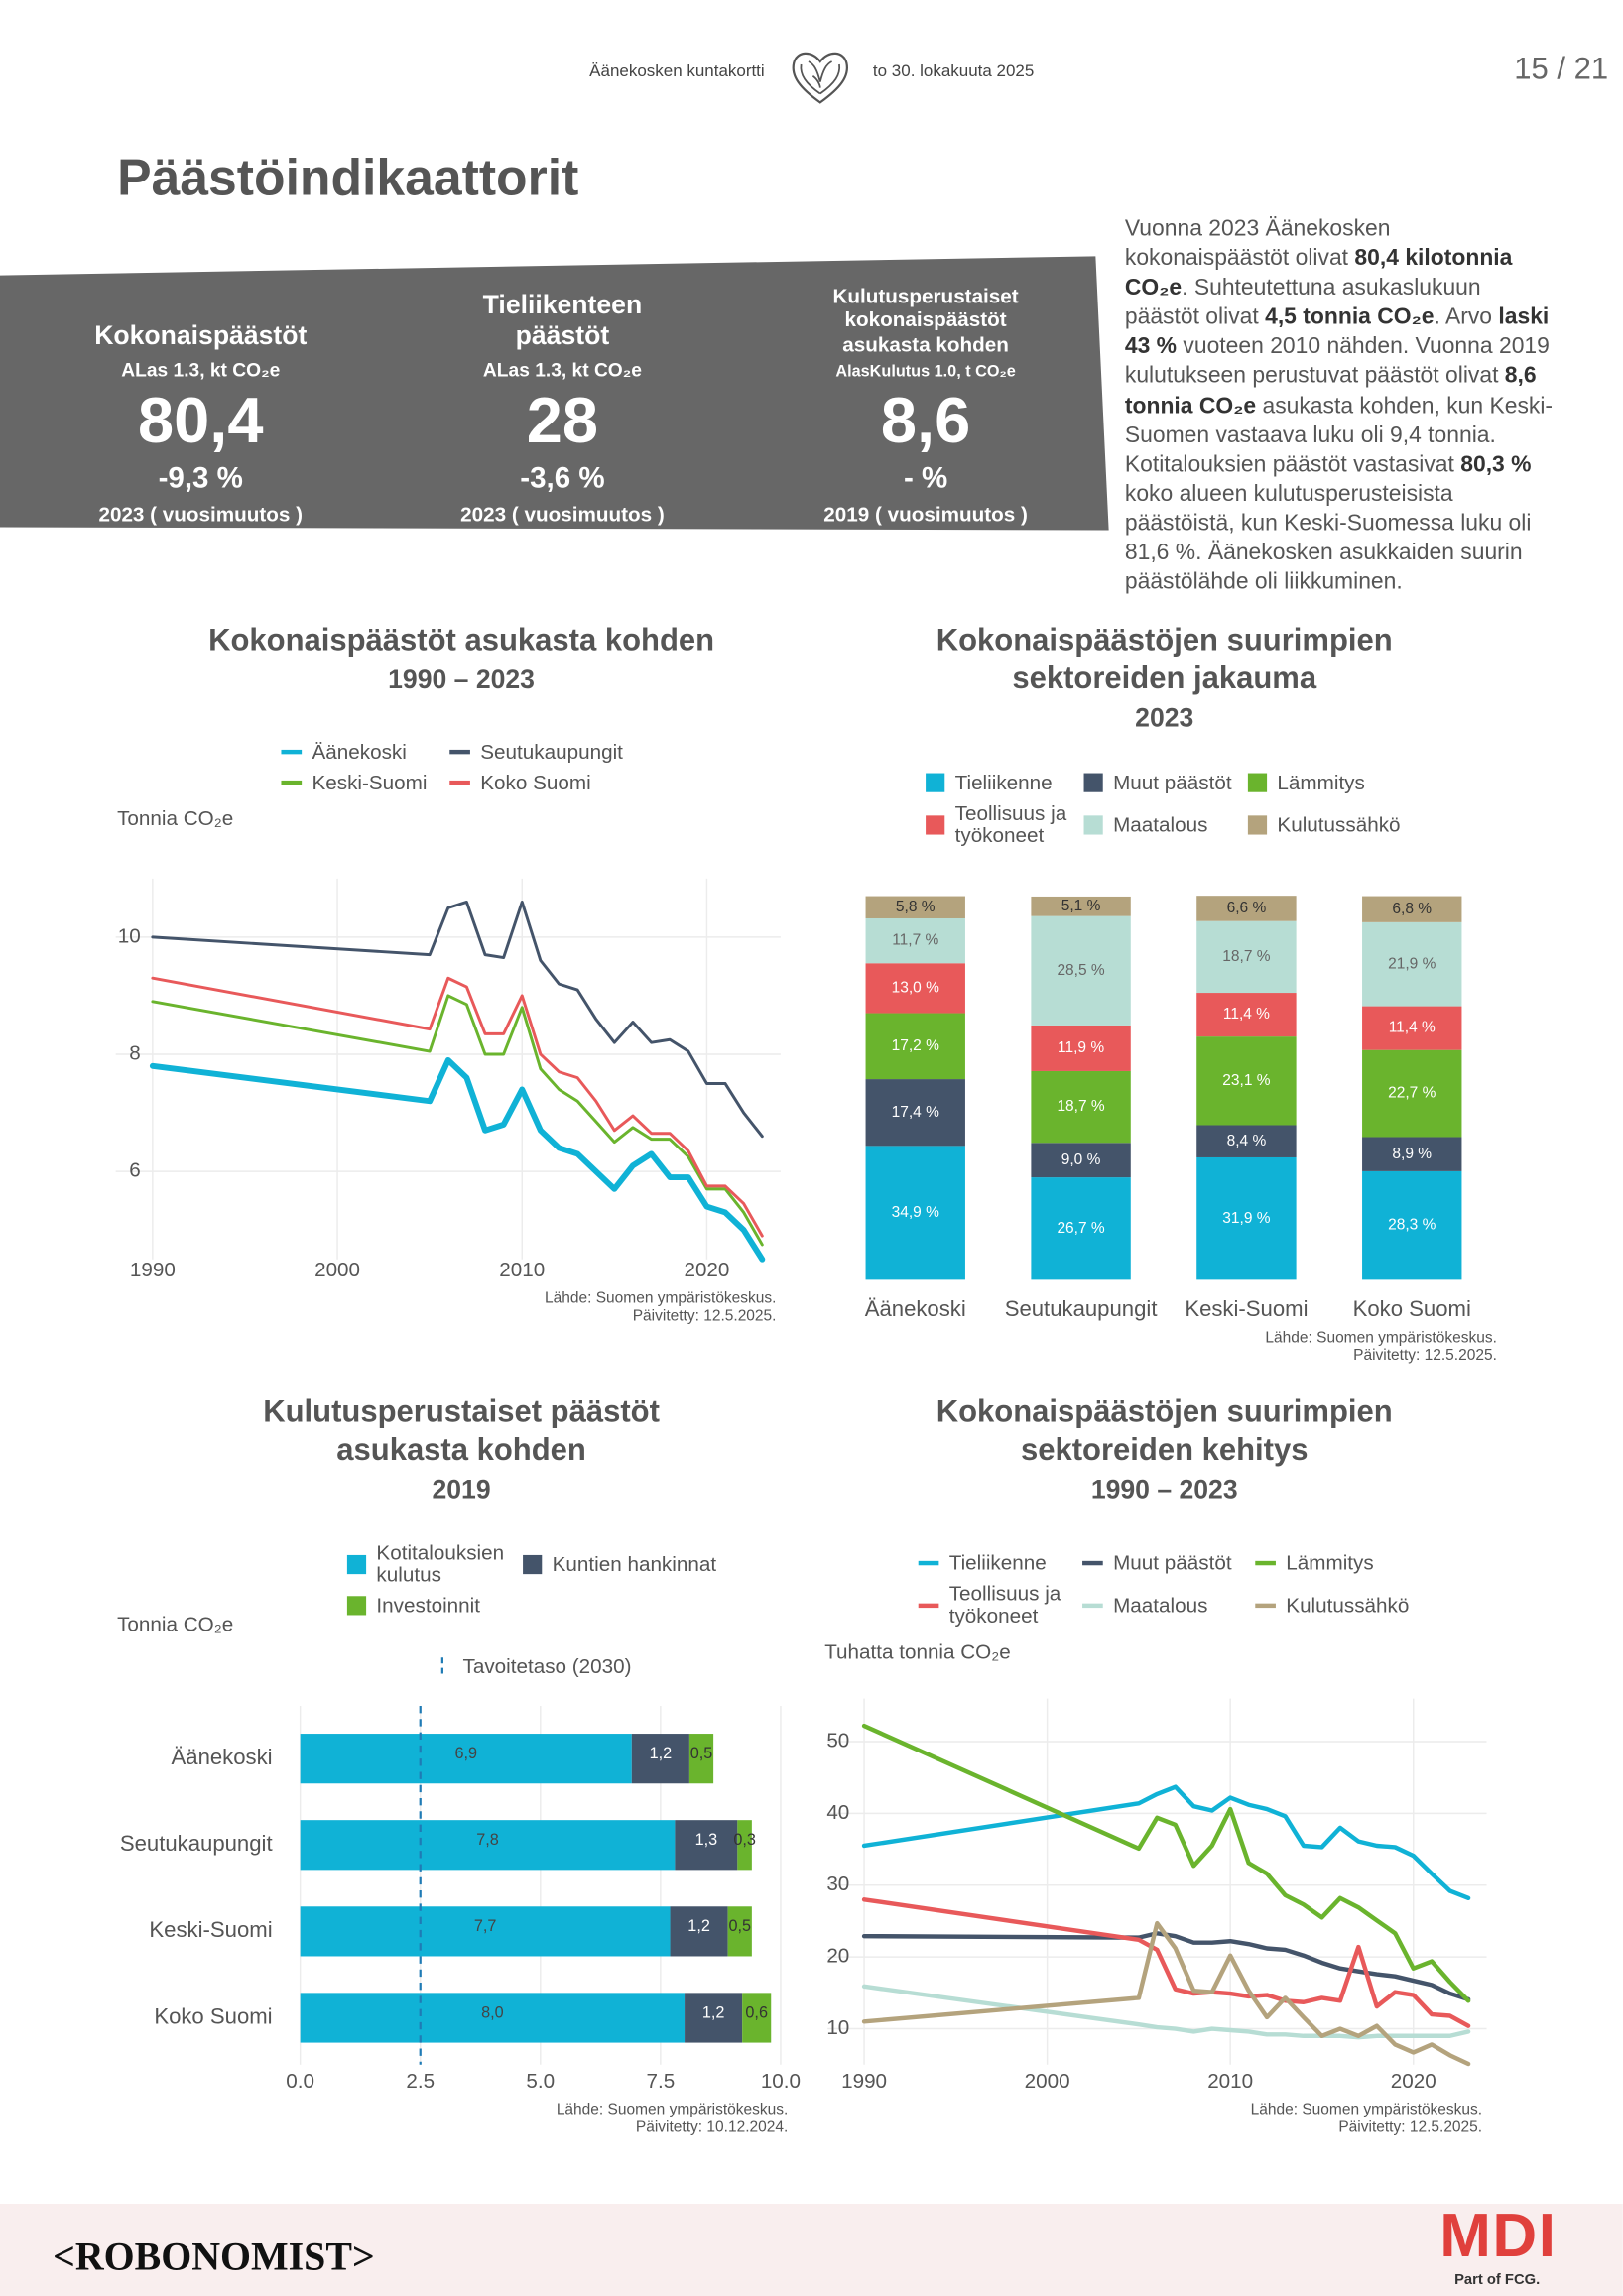 Image resolution: width=1623 pixels, height=2296 pixels. I want to click on legend-item: Äänekoski, so click(365, 751).